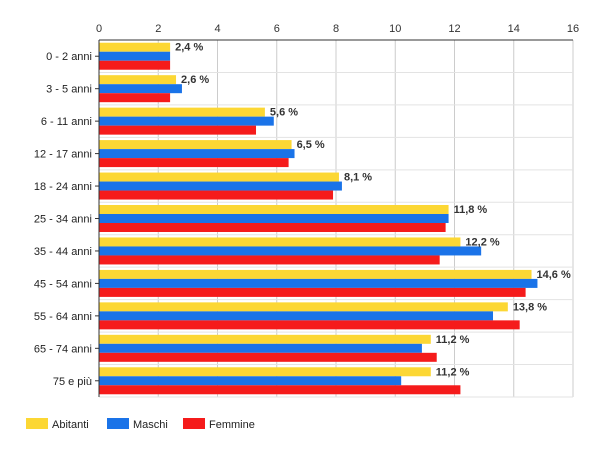 Image resolution: width=600 pixels, height=450 pixels. Describe the element at coordinates (195, 80) in the screenshot. I see `data-label: 2,6 %` at that location.